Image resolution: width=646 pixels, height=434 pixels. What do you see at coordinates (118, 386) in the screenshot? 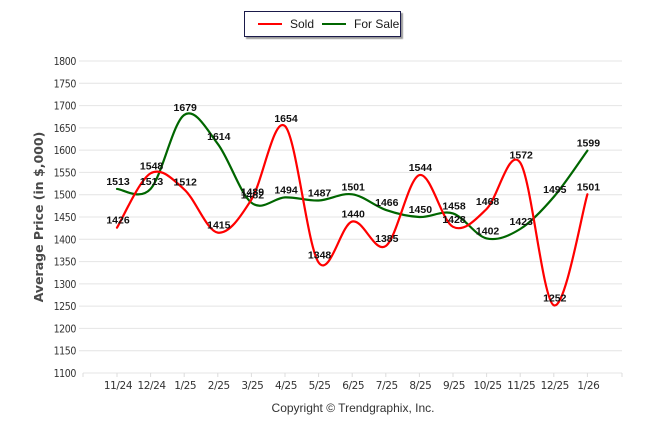
I see `x-tick-label: 11/24` at bounding box center [118, 386].